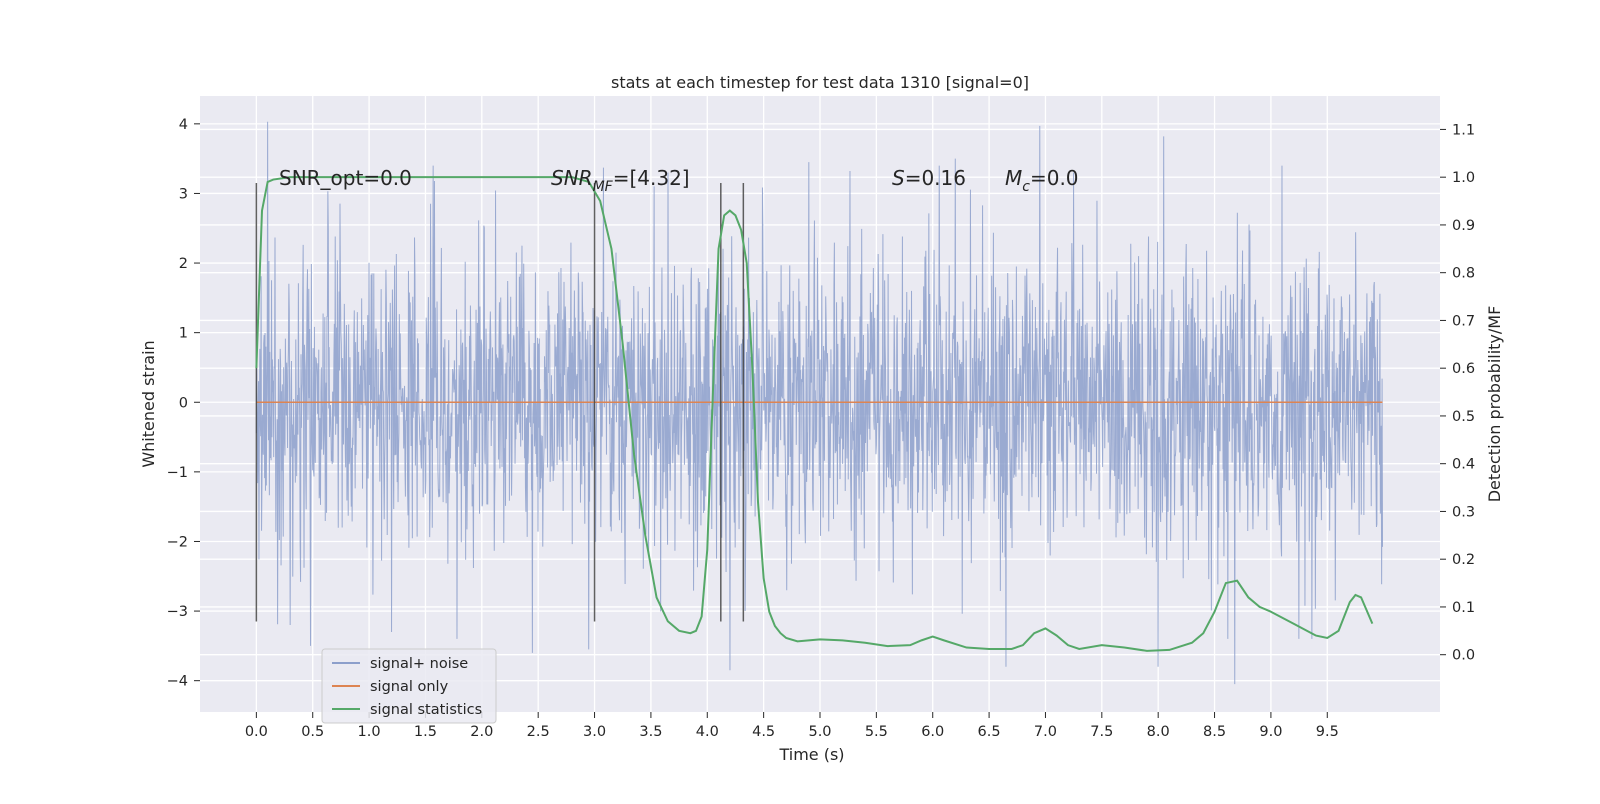 The height and width of the screenshot is (804, 1600). Describe the element at coordinates (651, 178) in the screenshot. I see `annotation-snr-mf-value: =[4.32]` at that location.